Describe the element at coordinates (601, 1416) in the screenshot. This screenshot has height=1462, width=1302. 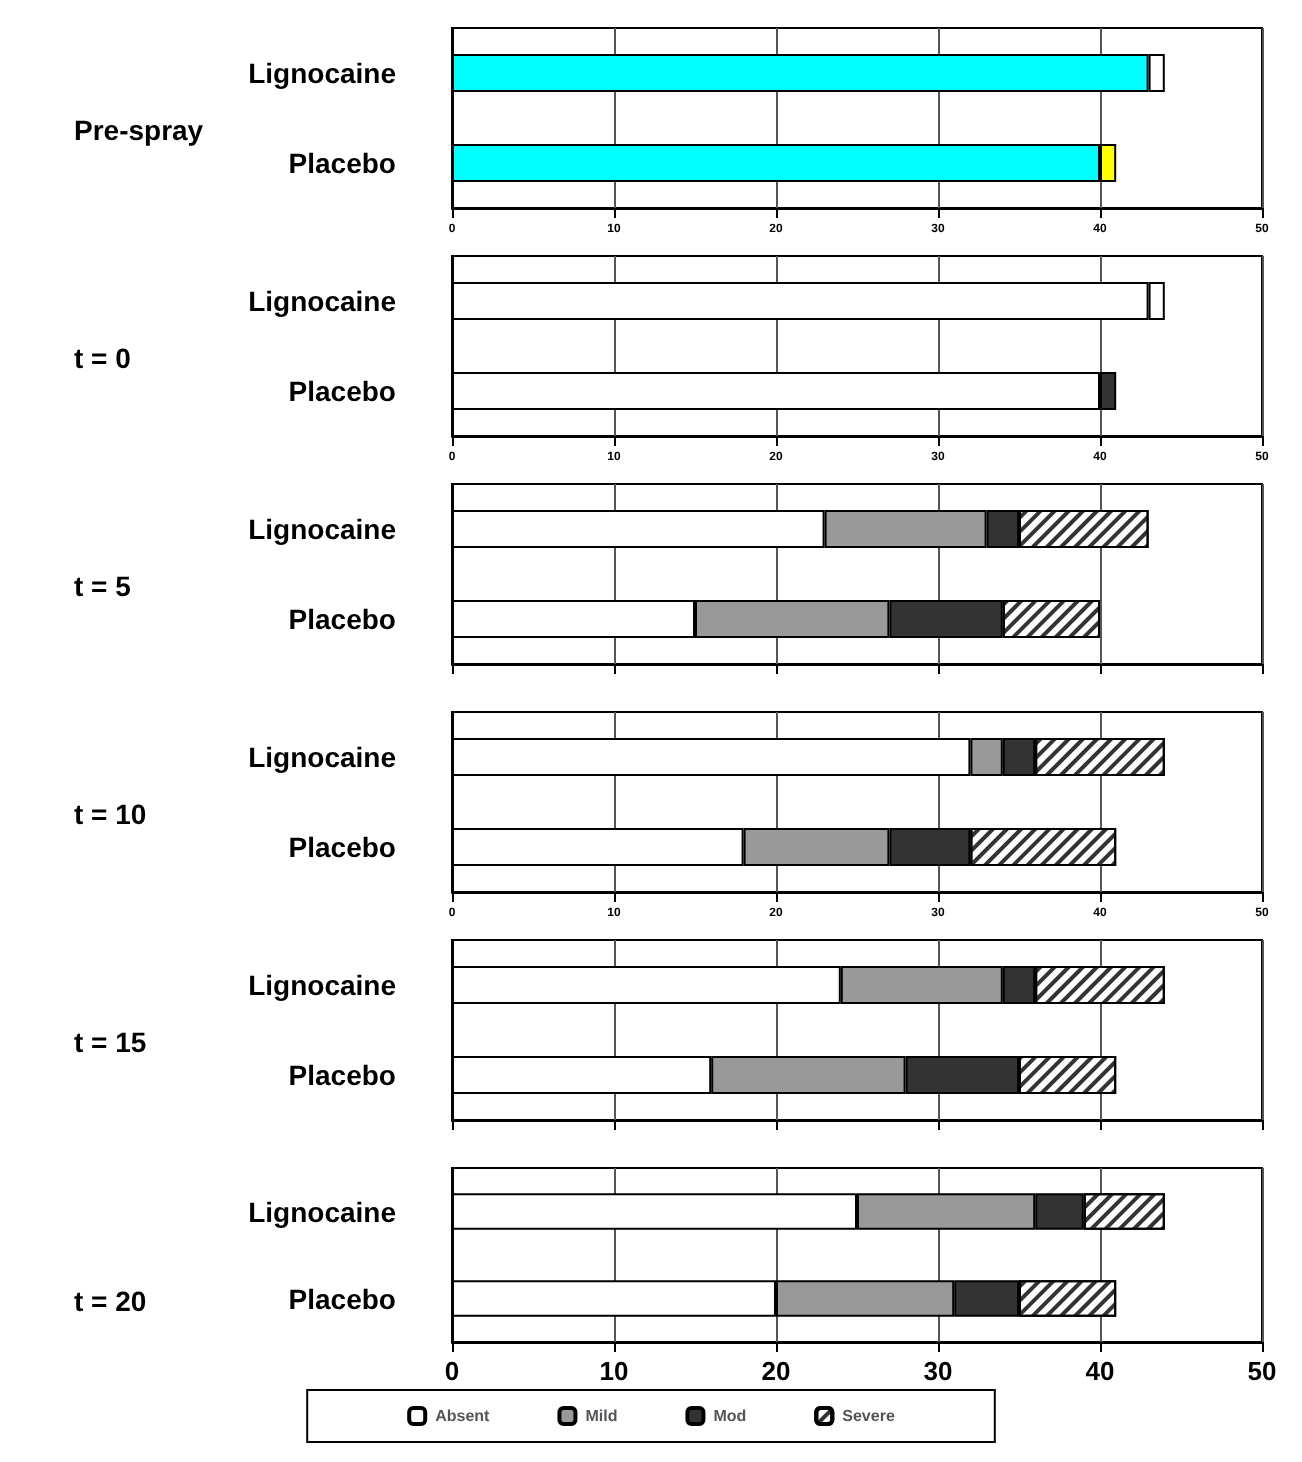
I see `legend-label: Mild` at that location.